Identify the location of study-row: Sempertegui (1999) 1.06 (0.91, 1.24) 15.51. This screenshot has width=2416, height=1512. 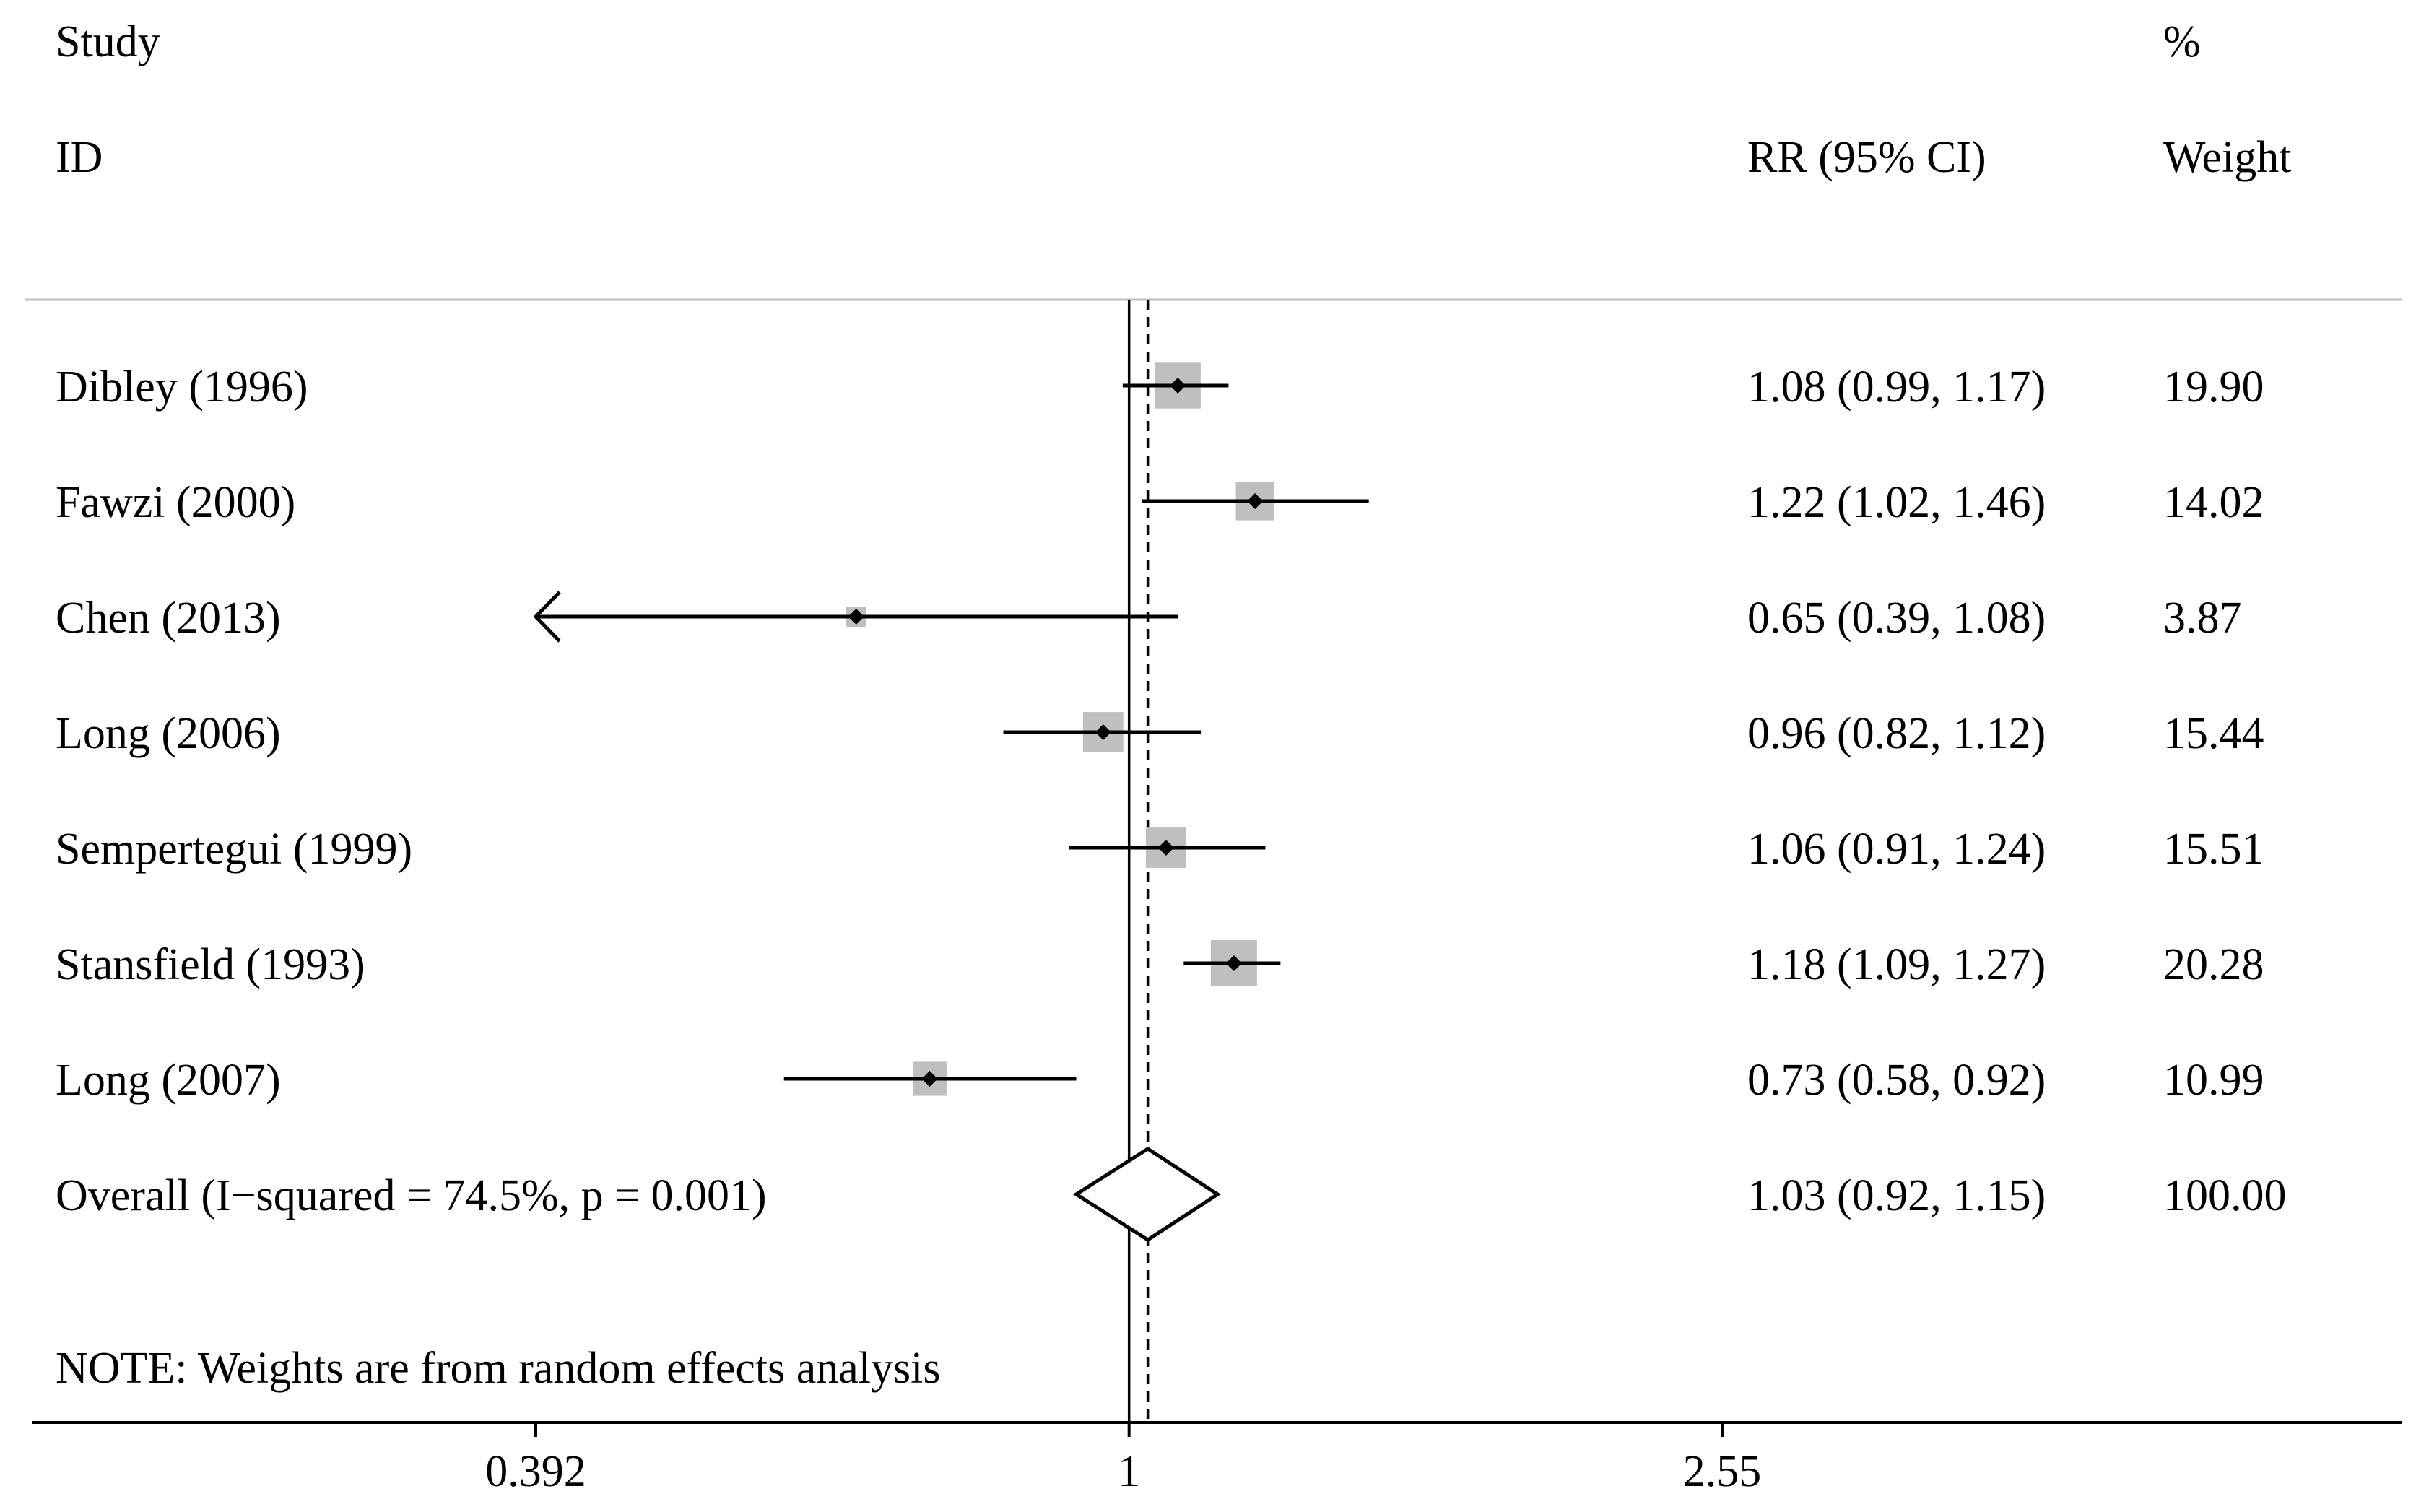
(1160, 849).